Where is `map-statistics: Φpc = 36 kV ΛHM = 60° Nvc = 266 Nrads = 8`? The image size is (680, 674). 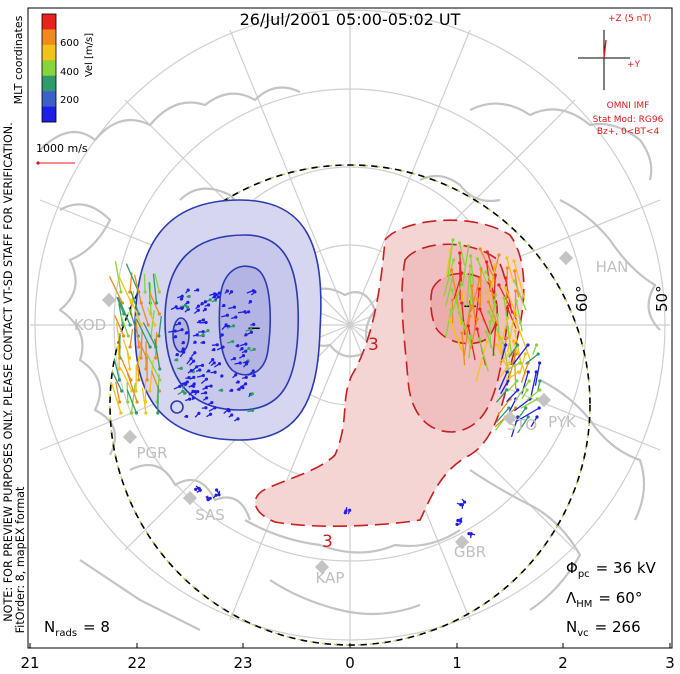 map-statistics: Φpc = 36 kV ΛHM = 60° Nvc = 266 Nrads = 8 is located at coordinates (350, 599).